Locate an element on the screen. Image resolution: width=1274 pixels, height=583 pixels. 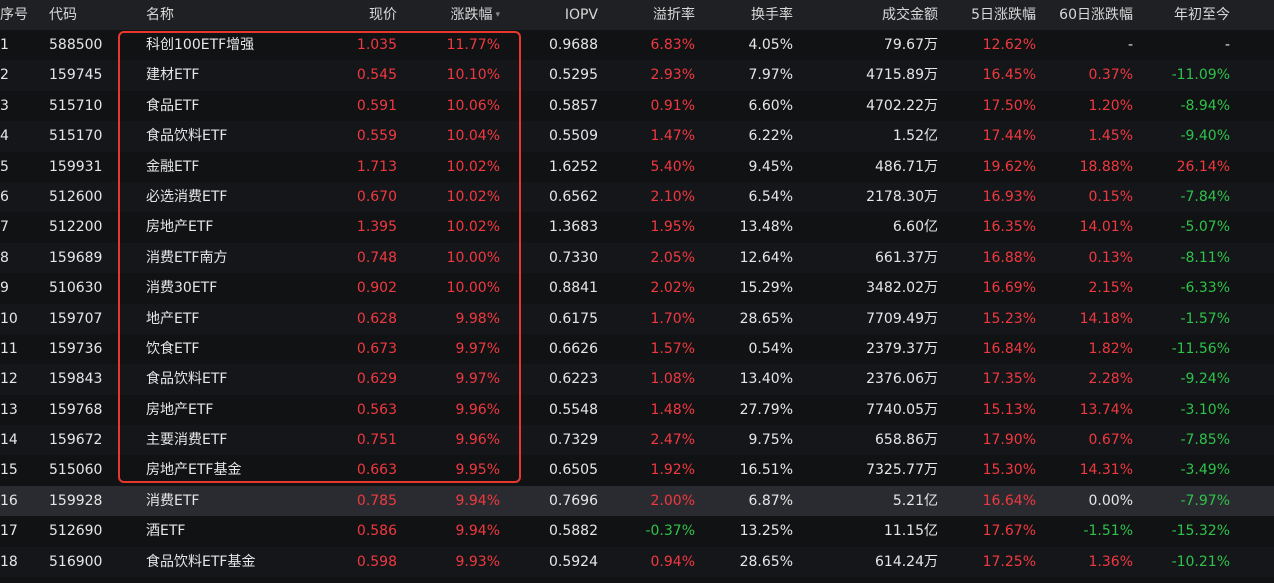
row-price: 0.559 is located at coordinates (376, 136).